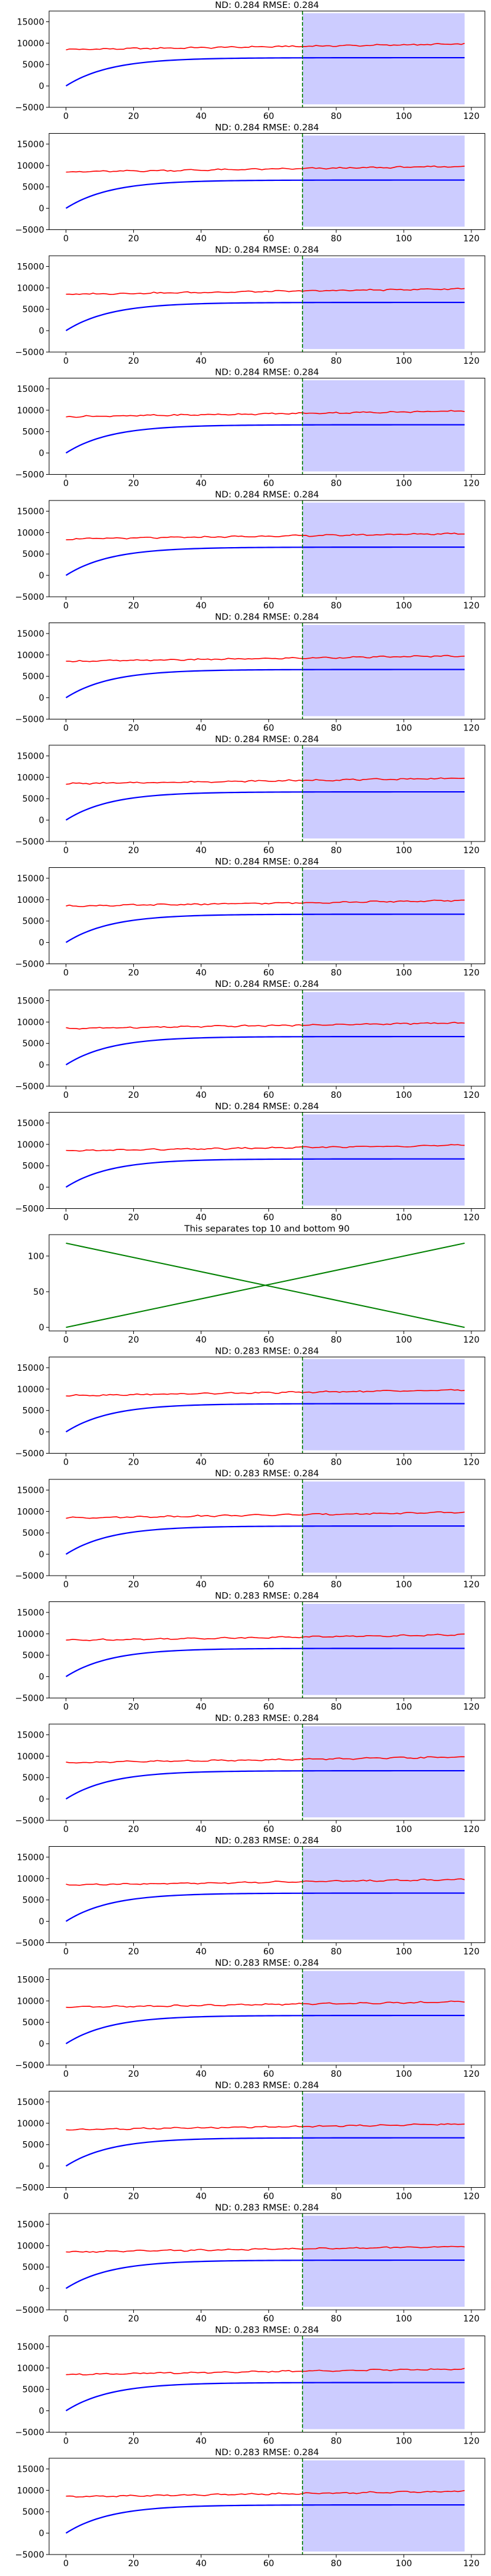 This screenshot has width=491, height=2576. Describe the element at coordinates (267, 984) in the screenshot. I see `subplot-title: ND: 0.284 RMSE: 0.284` at that location.